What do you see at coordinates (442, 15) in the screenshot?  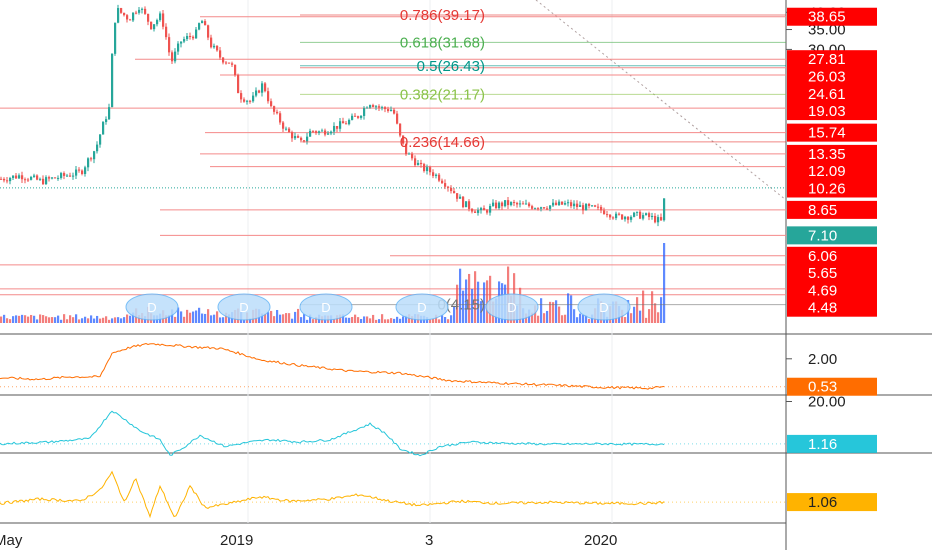 I see `fib-level-label: 0.786(39.17)` at bounding box center [442, 15].